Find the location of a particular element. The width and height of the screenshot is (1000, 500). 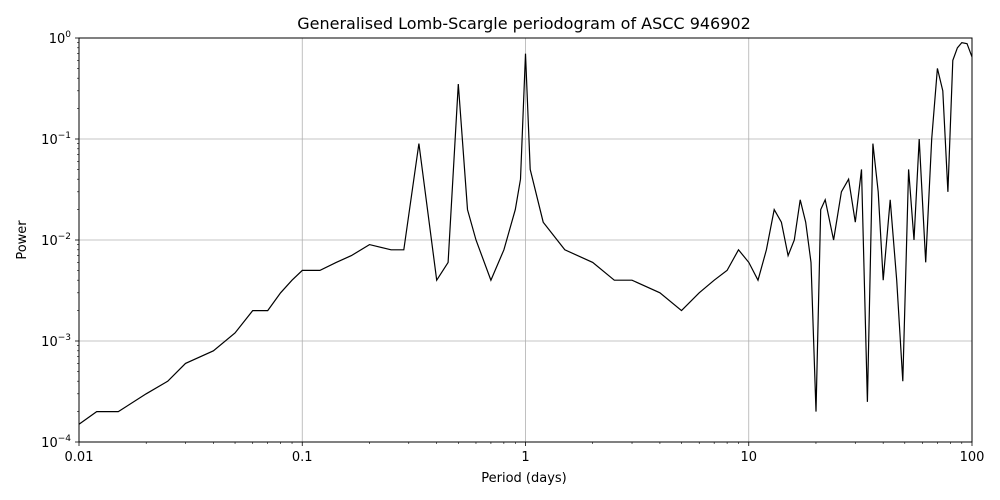

x-axis-title: Period (days) is located at coordinates (524, 478).